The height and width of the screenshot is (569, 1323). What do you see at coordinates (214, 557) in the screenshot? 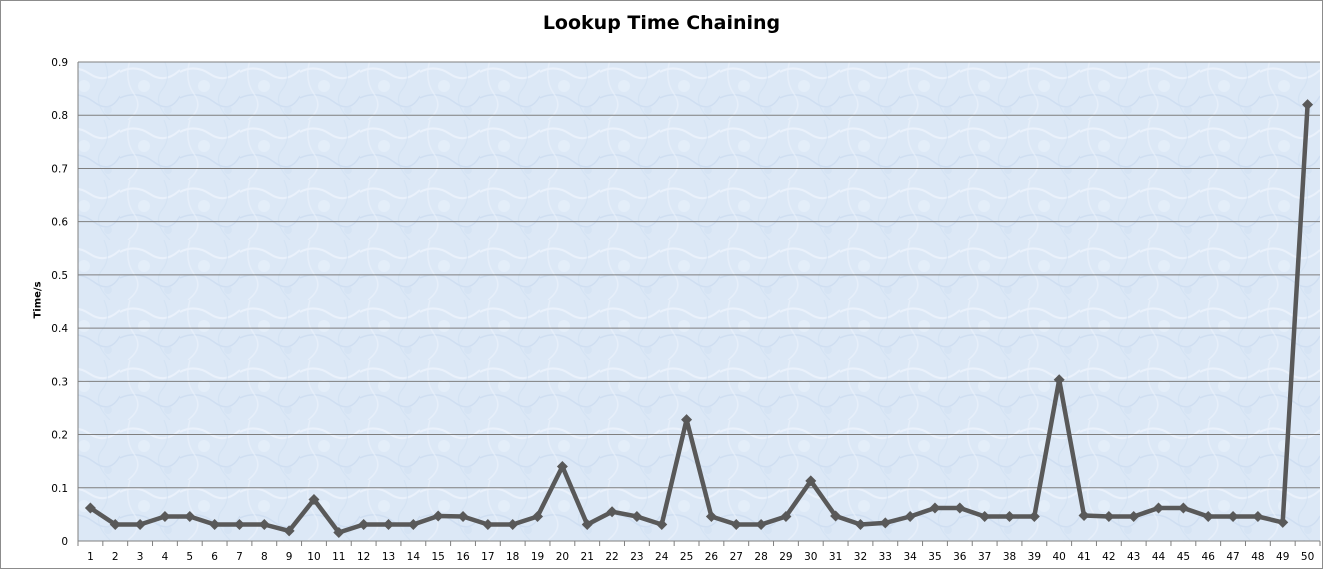
I see `x-tick-label: 6` at bounding box center [214, 557].